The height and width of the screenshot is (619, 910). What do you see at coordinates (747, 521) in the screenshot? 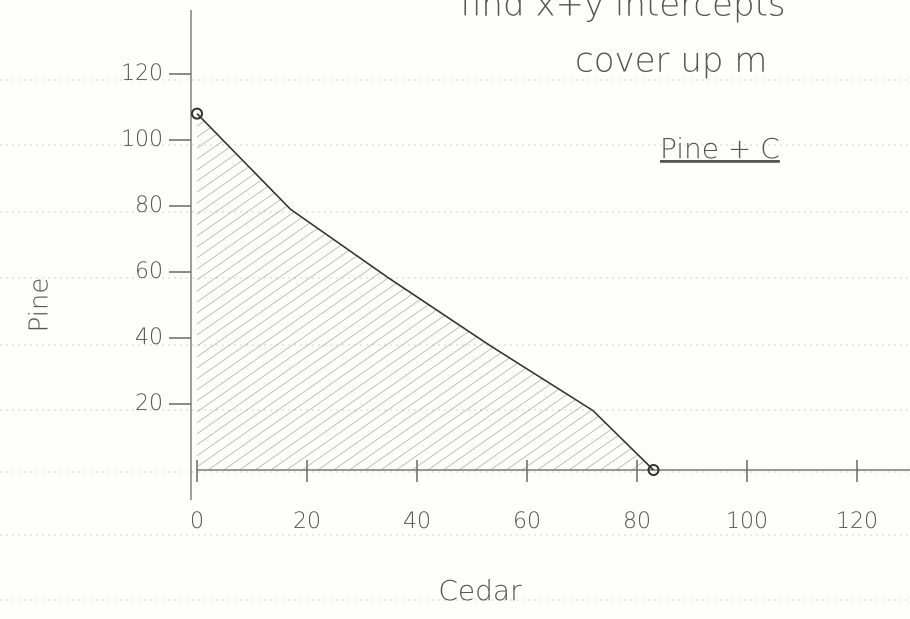
I see `x-tick-label: 100` at bounding box center [747, 521].